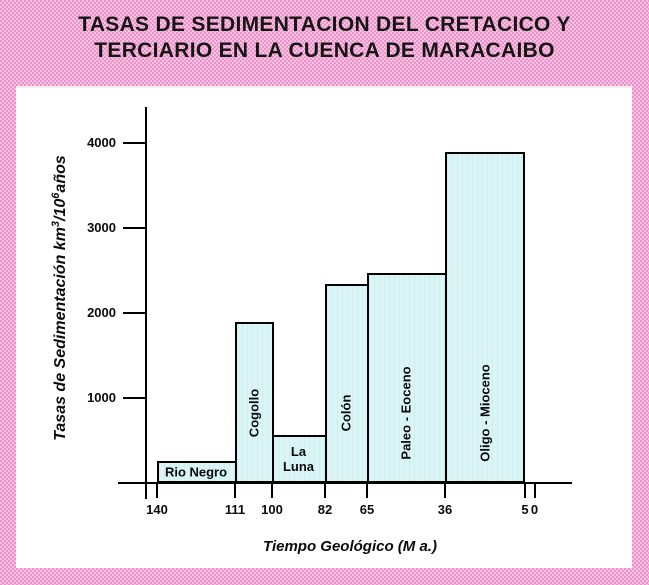 This screenshot has width=649, height=585. What do you see at coordinates (272, 509) in the screenshot?
I see `x-tick-label: 100` at bounding box center [272, 509].